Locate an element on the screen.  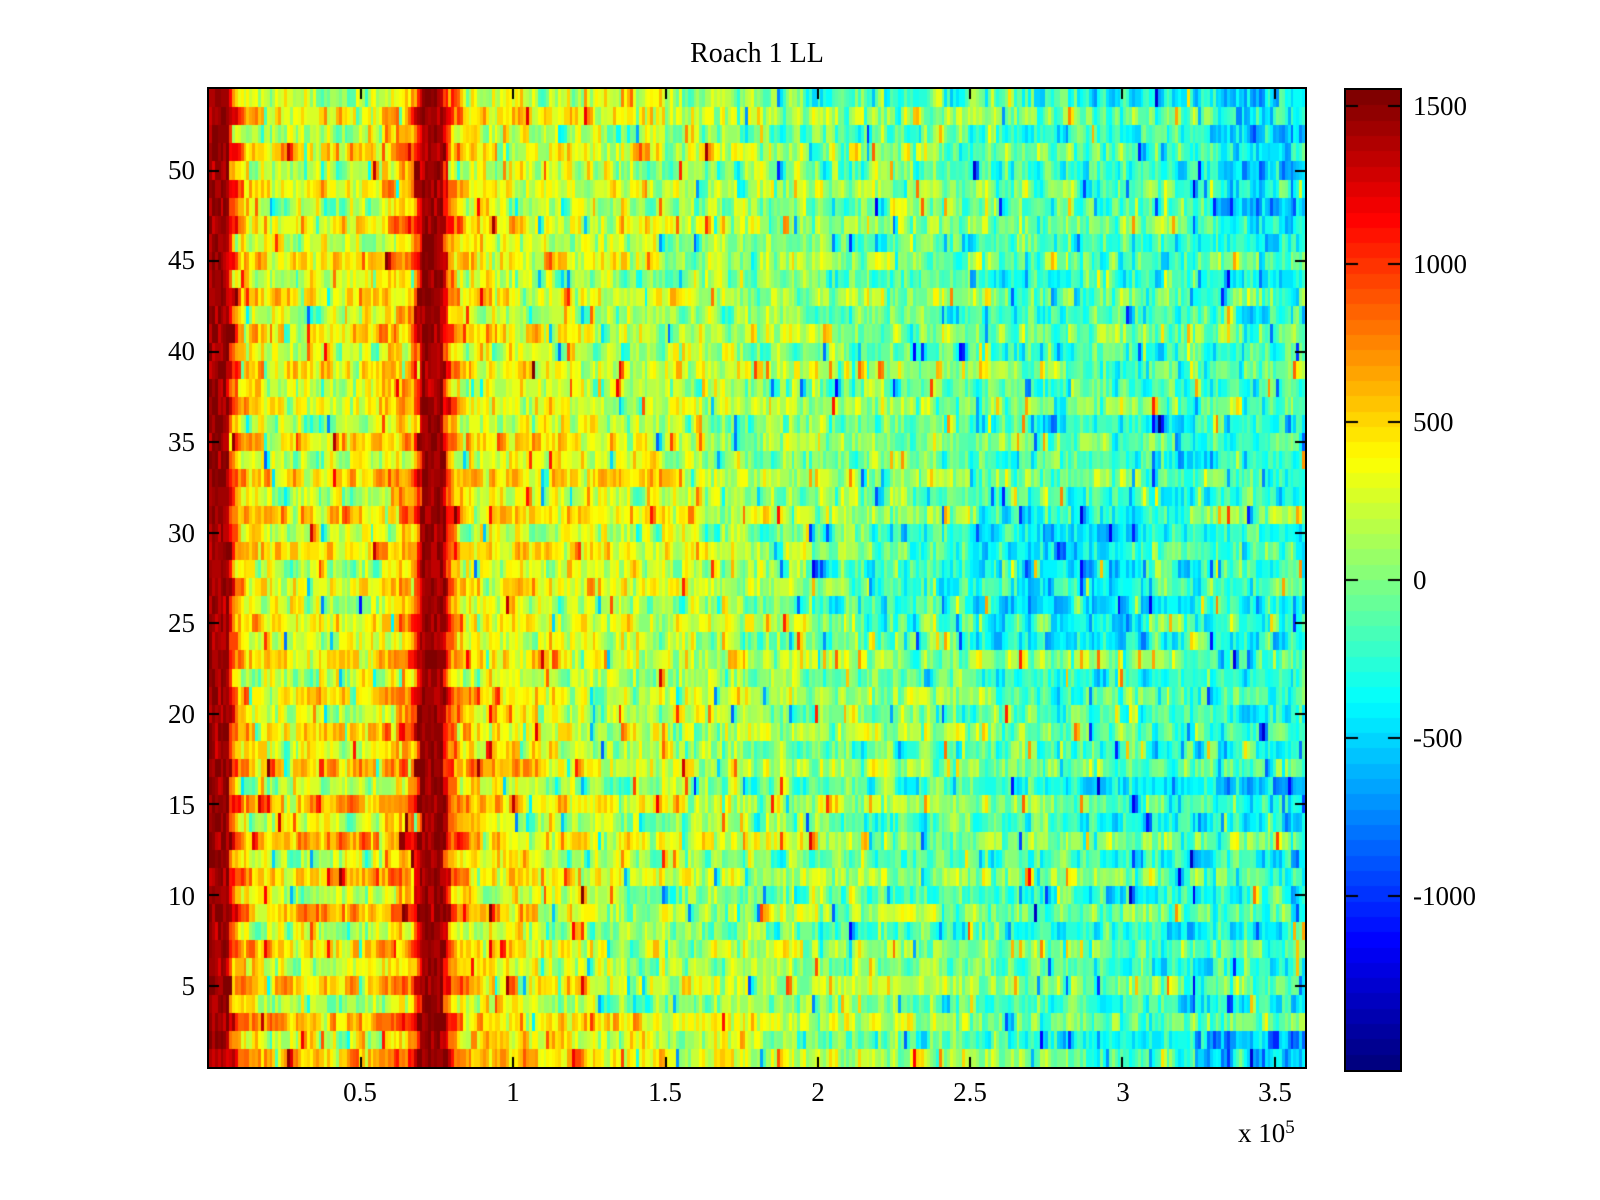
exponent-value: 5 is located at coordinates (1290, 1127).